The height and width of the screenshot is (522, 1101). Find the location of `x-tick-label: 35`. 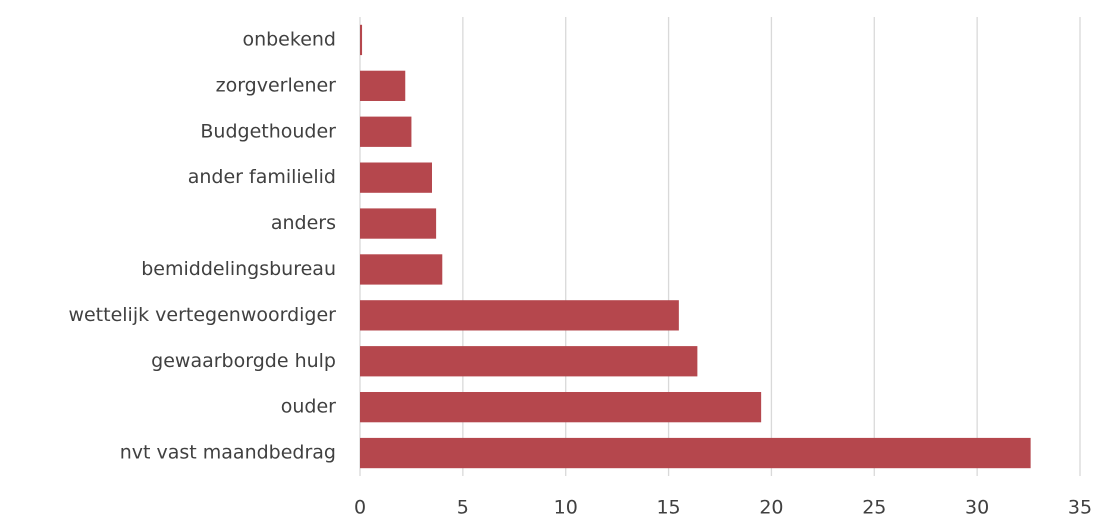

x-tick-label: 35 is located at coordinates (1080, 508).